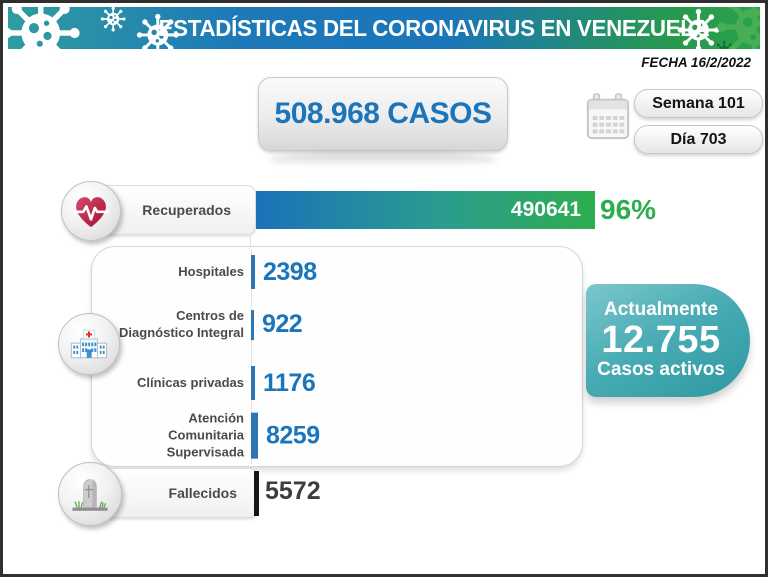  Describe the element at coordinates (293, 491) in the screenshot. I see `deaths-value: 5572` at that location.